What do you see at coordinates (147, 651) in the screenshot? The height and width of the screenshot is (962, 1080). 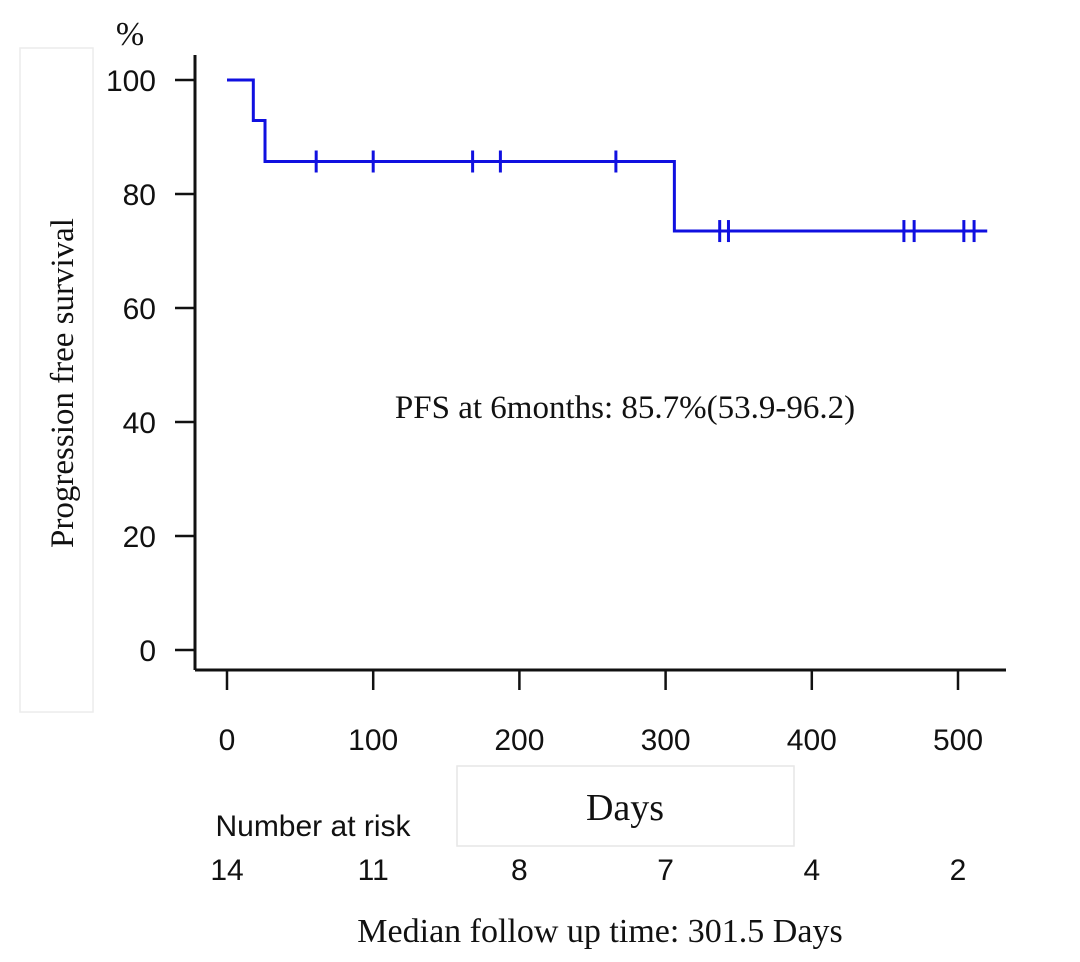 I see `y-tick-label: 0` at bounding box center [147, 651].